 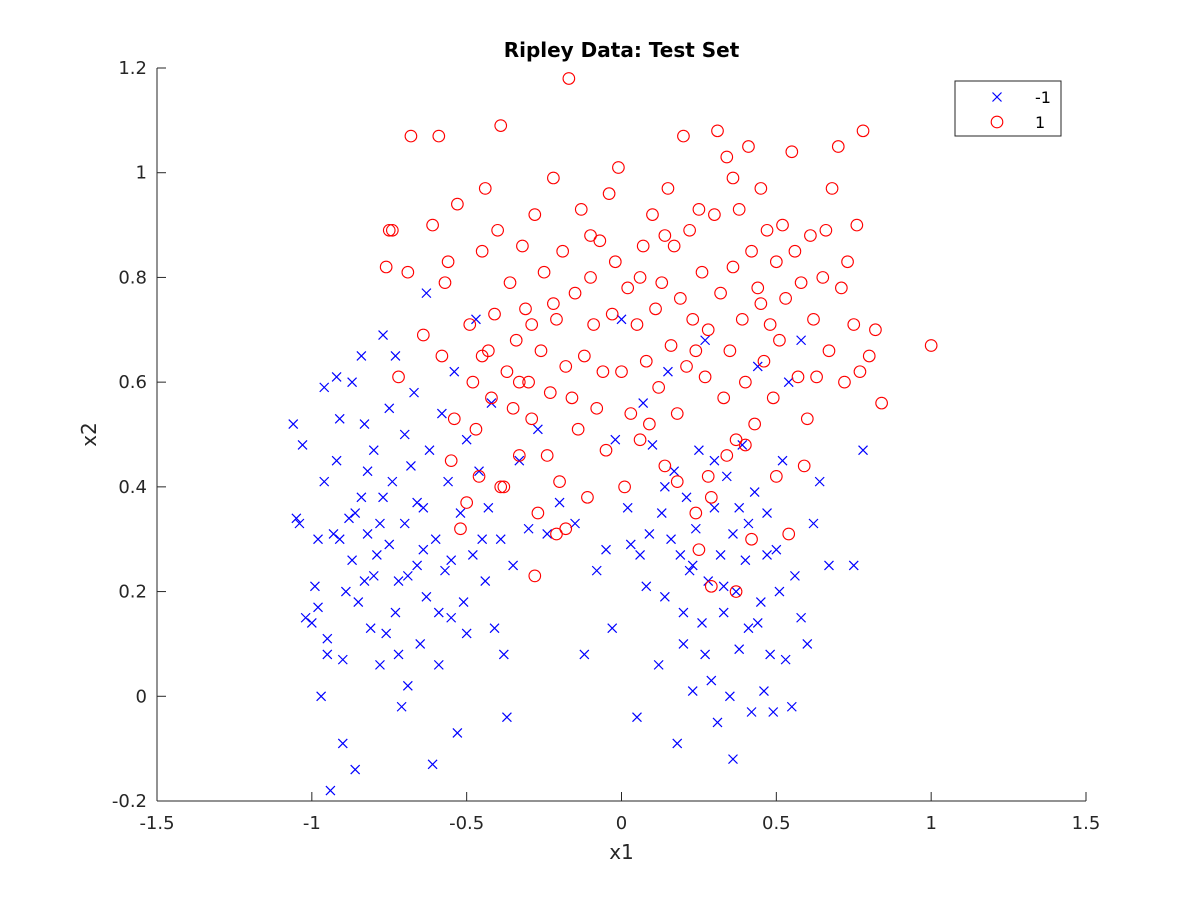 I want to click on legend-box, so click(x=1008, y=108).